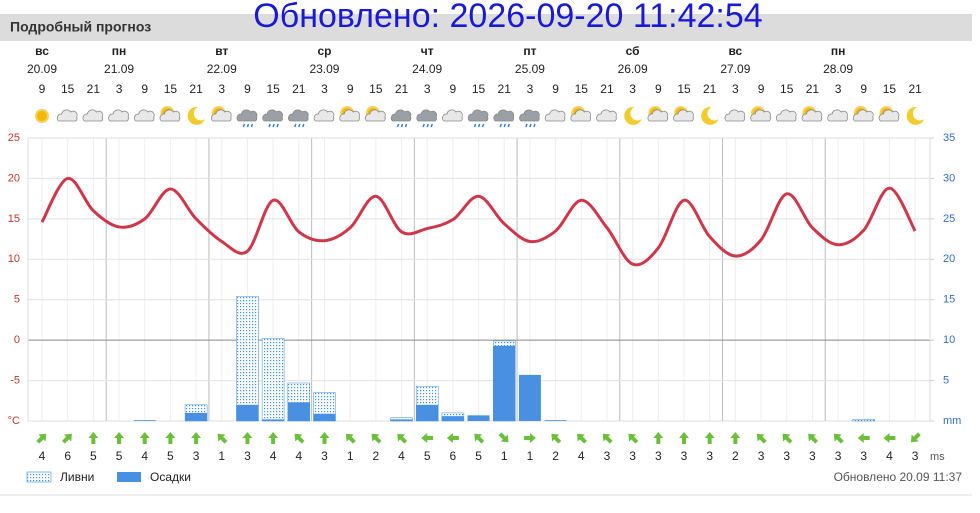  Describe the element at coordinates (633, 51) in the screenshot. I see `day-name: сб` at that location.